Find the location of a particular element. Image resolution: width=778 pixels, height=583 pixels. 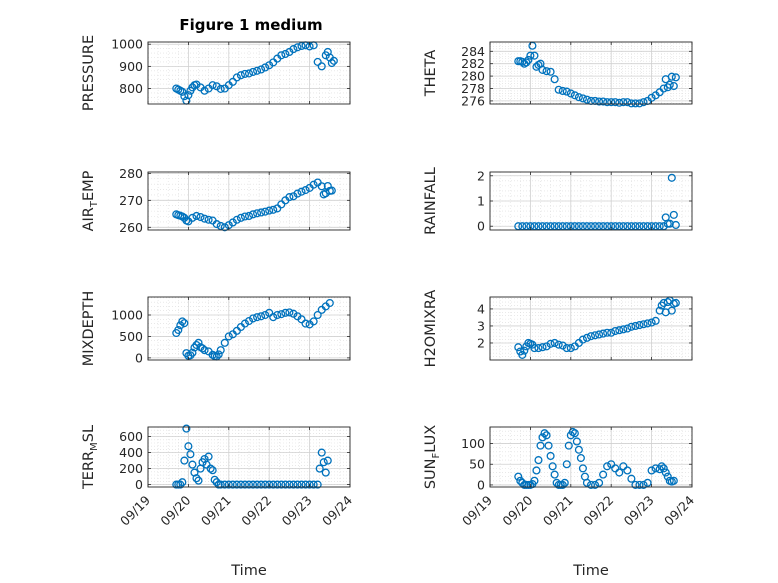

y-tick-label: 282 is located at coordinates (473, 63).